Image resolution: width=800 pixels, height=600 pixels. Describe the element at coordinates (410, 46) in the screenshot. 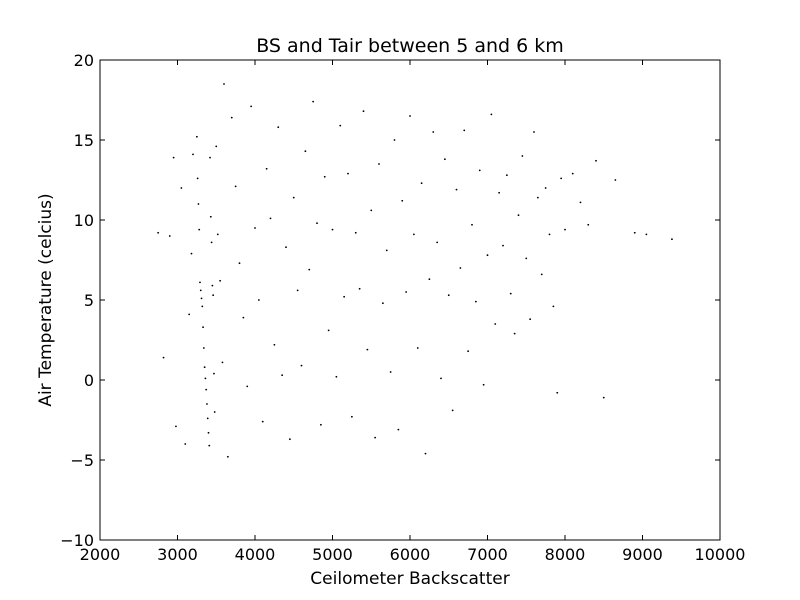

I see `chart-title: BS and Tair between 5 and 6 km` at that location.